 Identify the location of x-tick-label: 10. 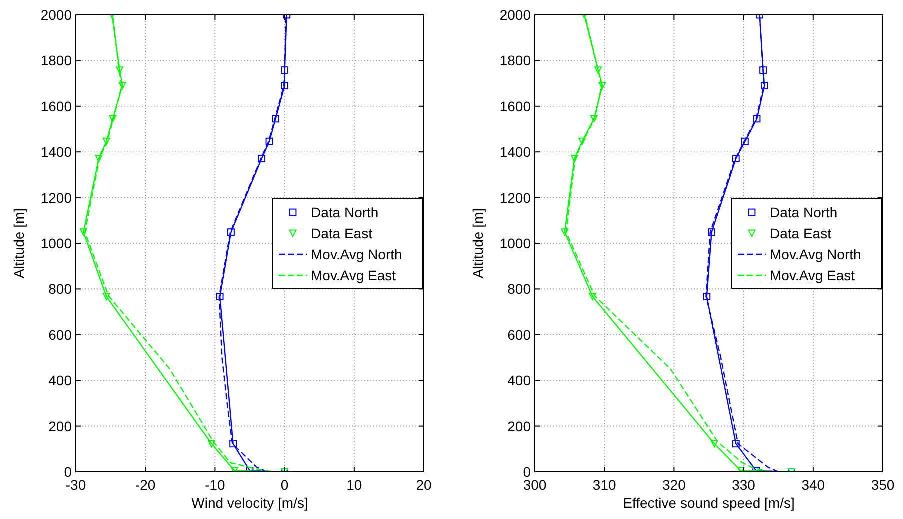
(354, 485).